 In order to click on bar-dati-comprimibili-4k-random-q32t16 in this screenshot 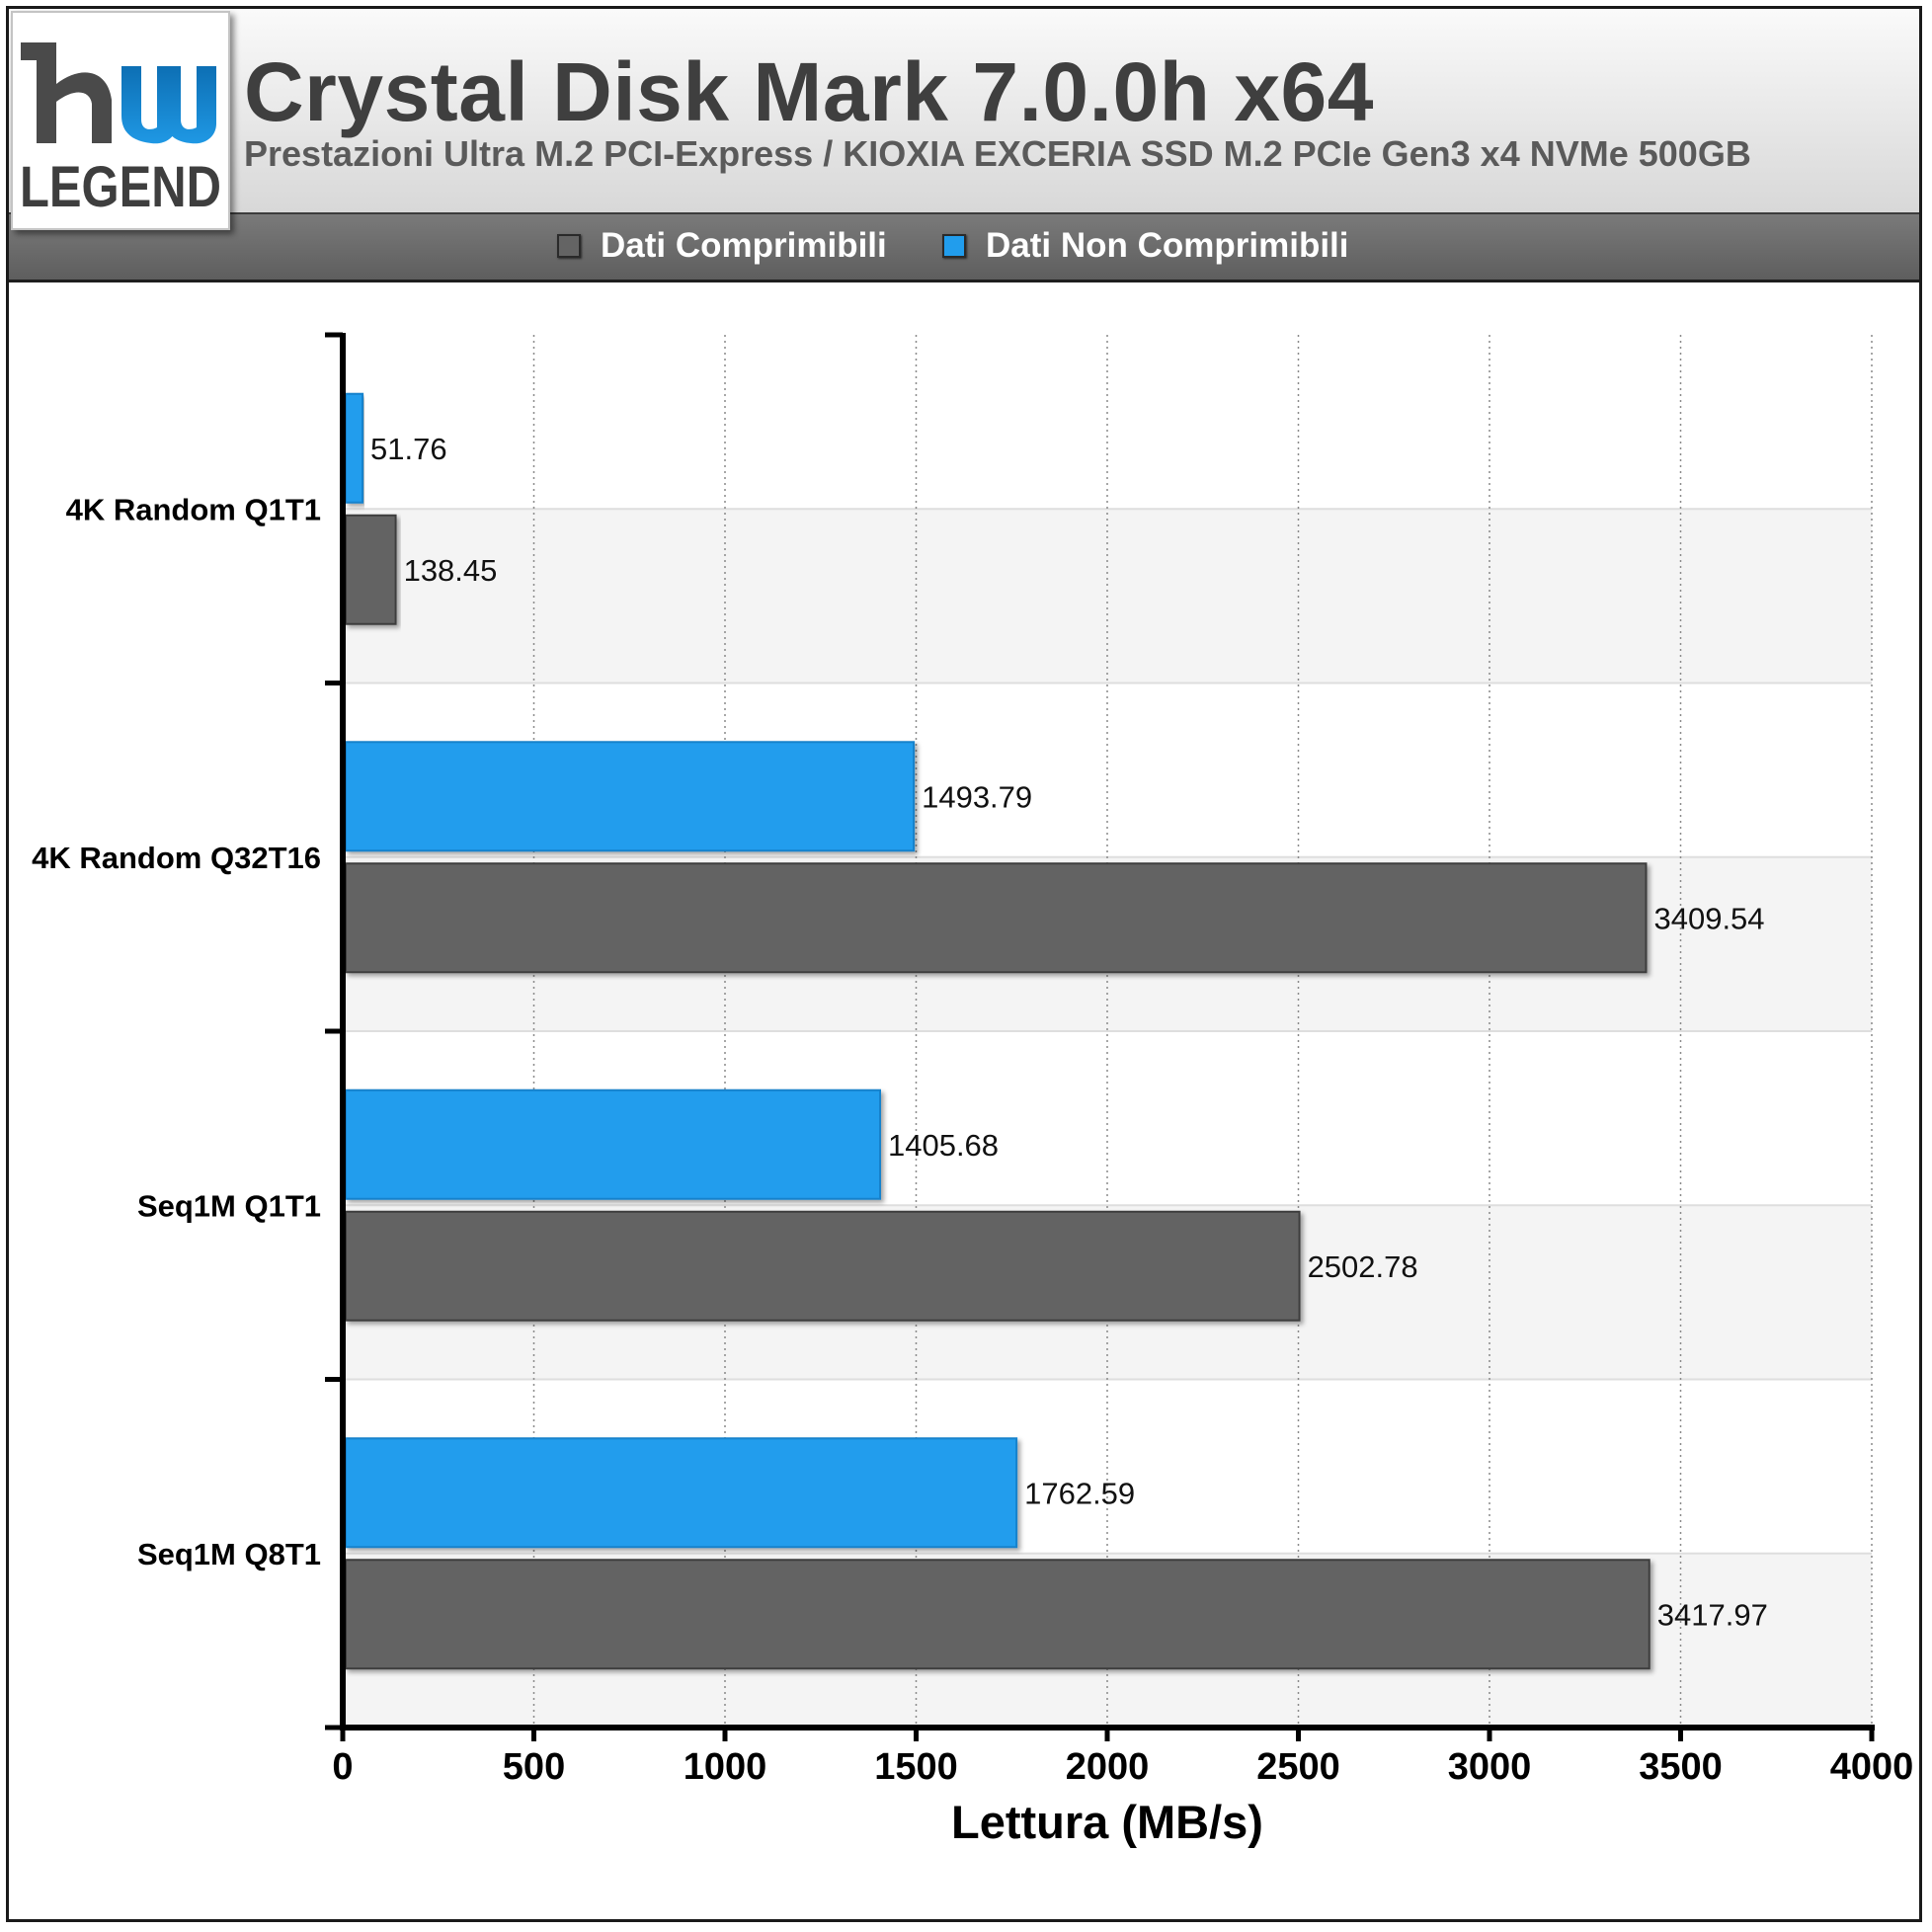, I will do `click(996, 918)`.